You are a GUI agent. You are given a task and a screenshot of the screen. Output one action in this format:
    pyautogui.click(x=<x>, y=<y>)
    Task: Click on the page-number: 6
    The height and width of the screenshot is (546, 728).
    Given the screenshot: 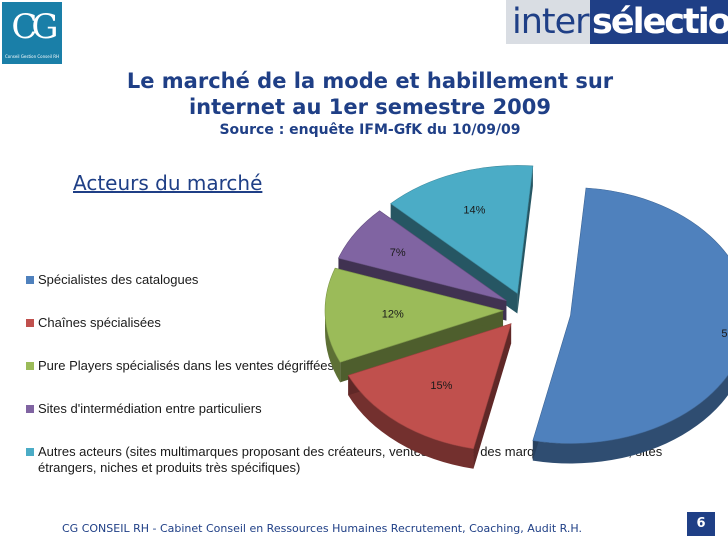 What is the action you would take?
    pyautogui.click(x=701, y=524)
    